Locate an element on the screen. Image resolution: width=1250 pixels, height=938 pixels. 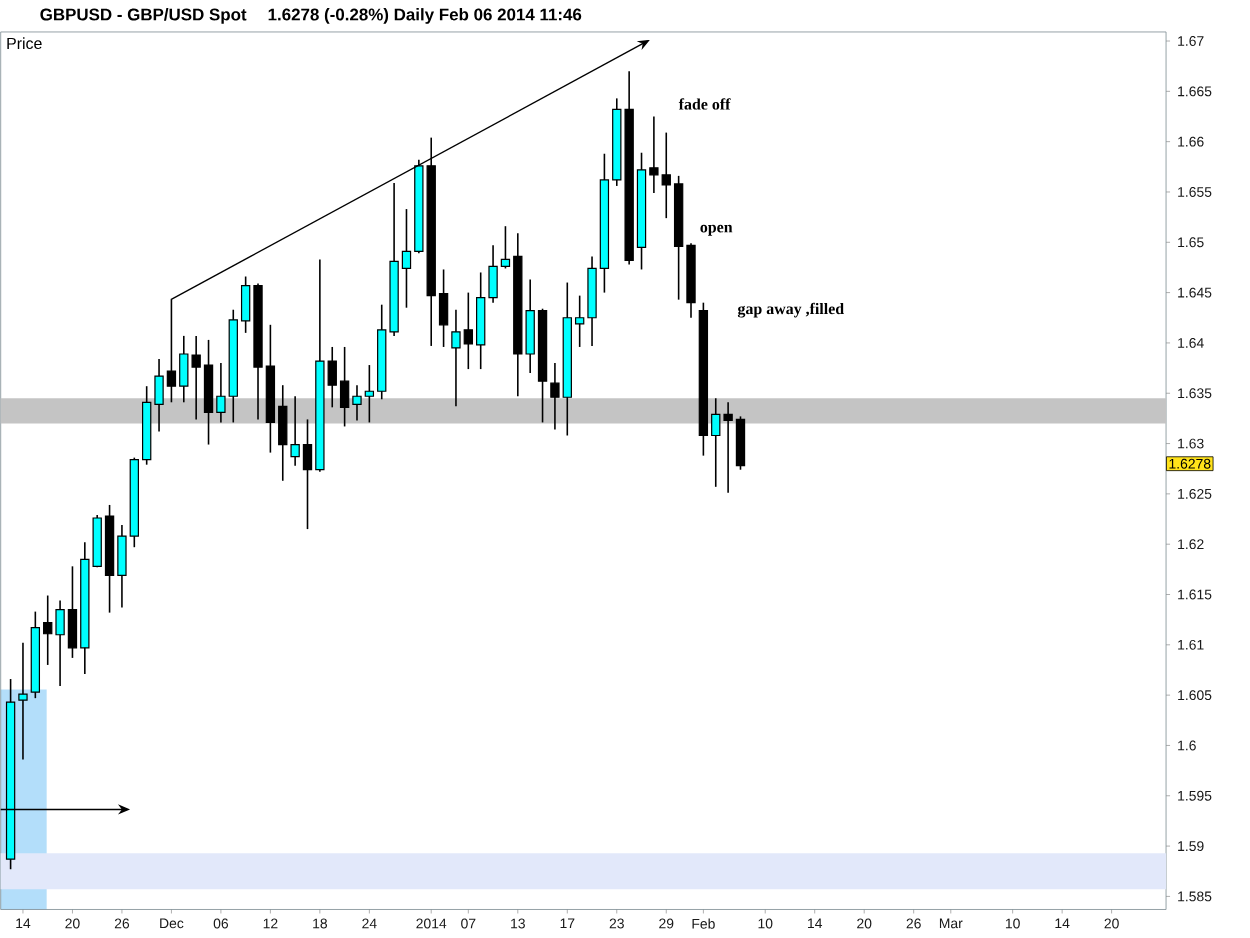
candlestick is located at coordinates (23, 701).